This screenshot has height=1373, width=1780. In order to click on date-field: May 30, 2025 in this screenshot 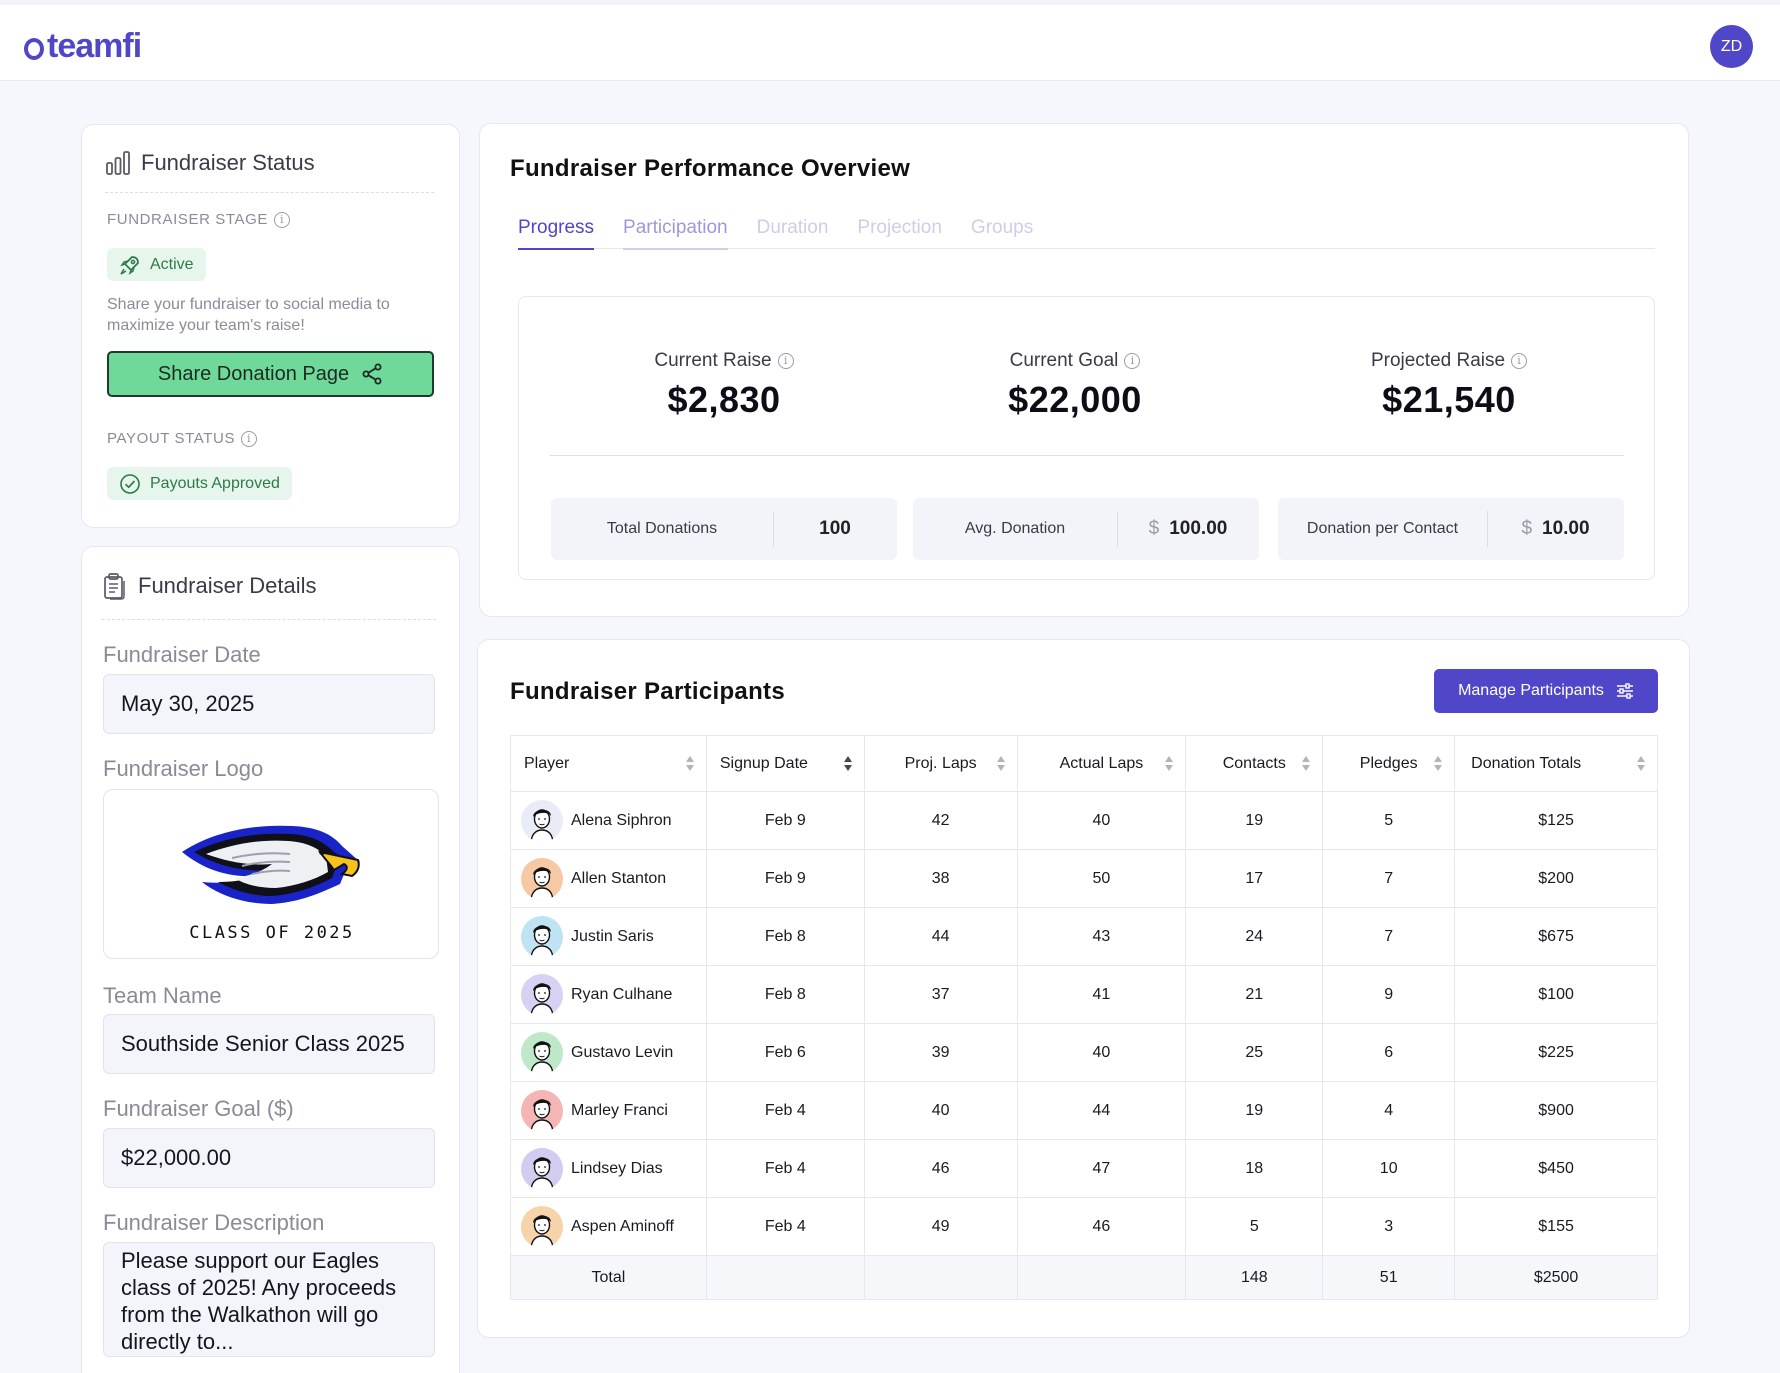, I will do `click(269, 704)`.